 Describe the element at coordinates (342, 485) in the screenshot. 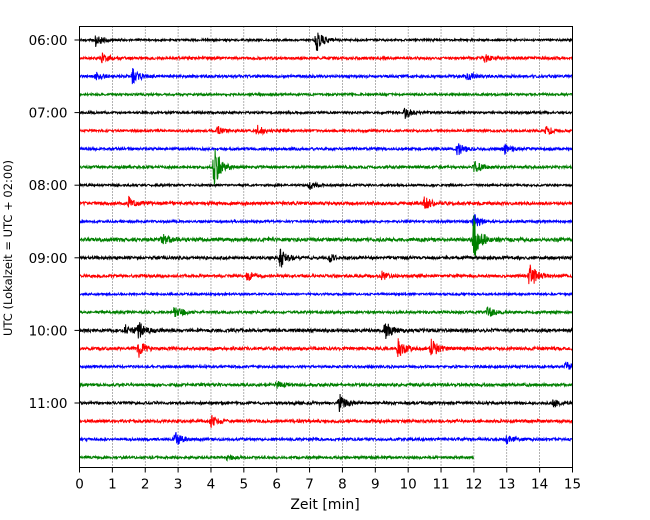

I see `x-tick-label: 8` at that location.